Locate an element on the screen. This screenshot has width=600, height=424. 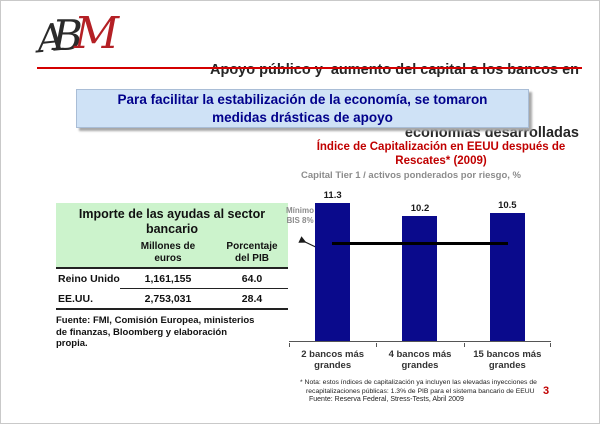
column-header-pib: Porcentaje del PIB is located at coordinates (252, 252).